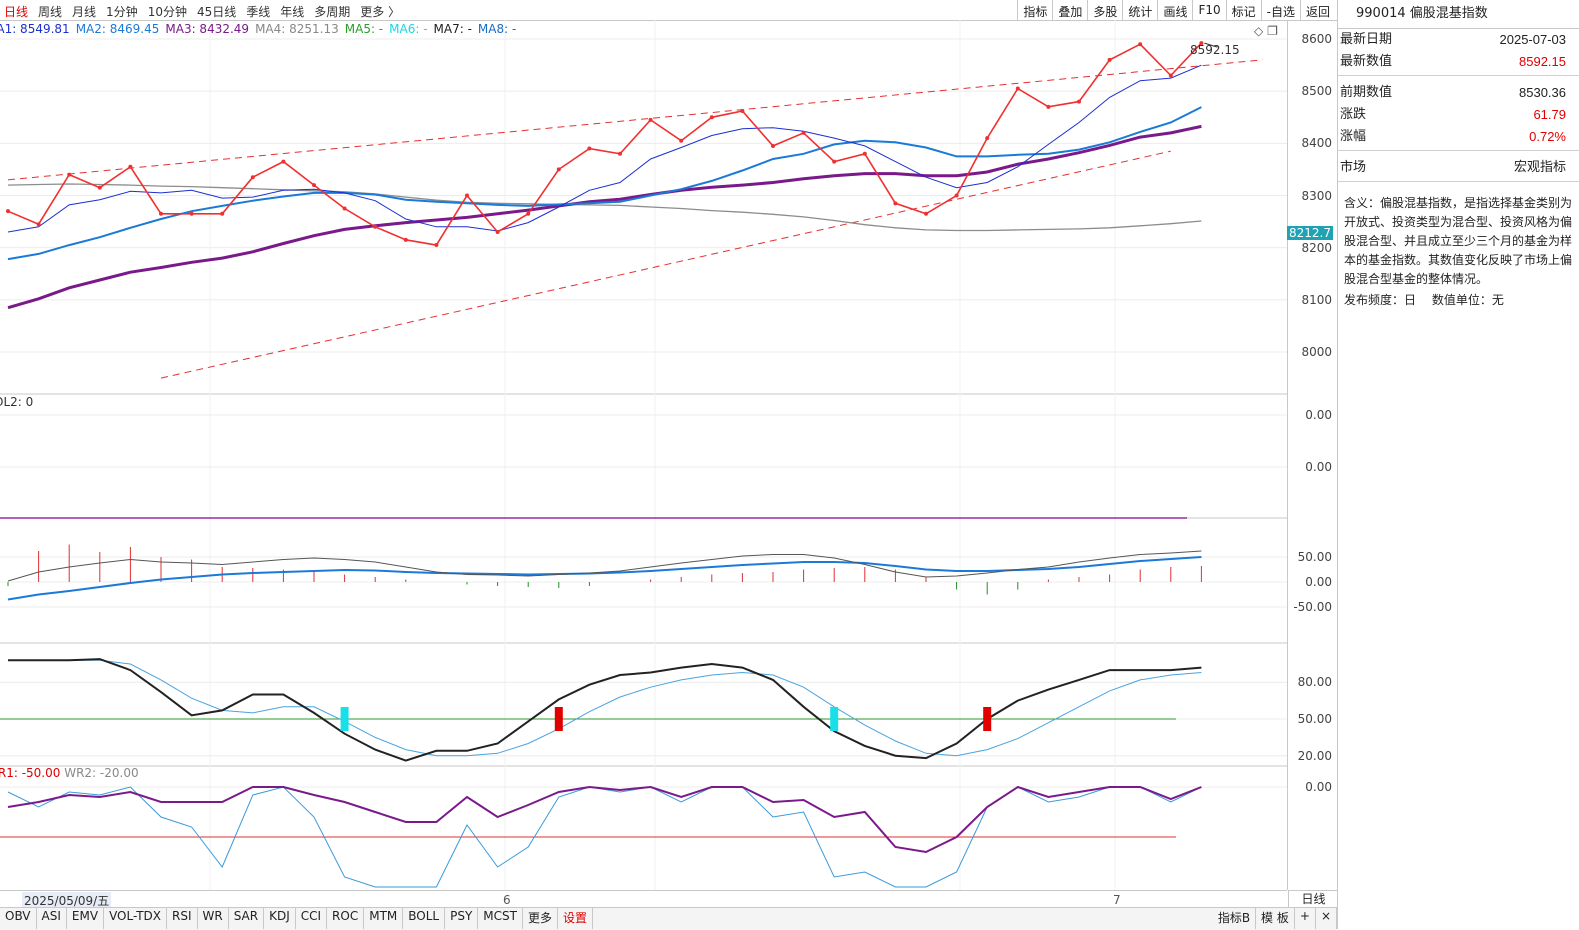 The width and height of the screenshot is (1579, 930). I want to click on tool-button: 画线, so click(1174, 10).